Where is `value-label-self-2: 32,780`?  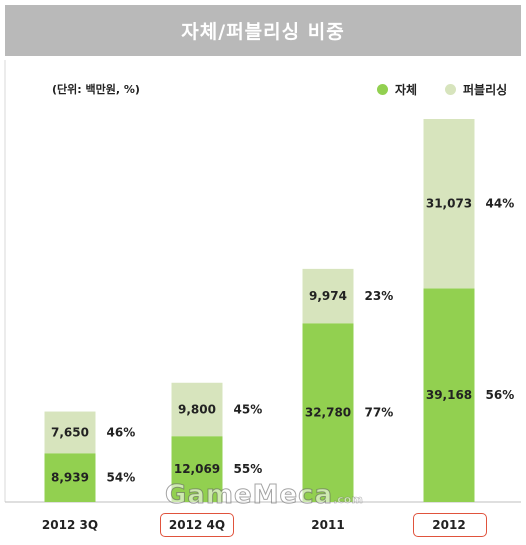
value-label-self-2: 32,780 is located at coordinates (328, 413).